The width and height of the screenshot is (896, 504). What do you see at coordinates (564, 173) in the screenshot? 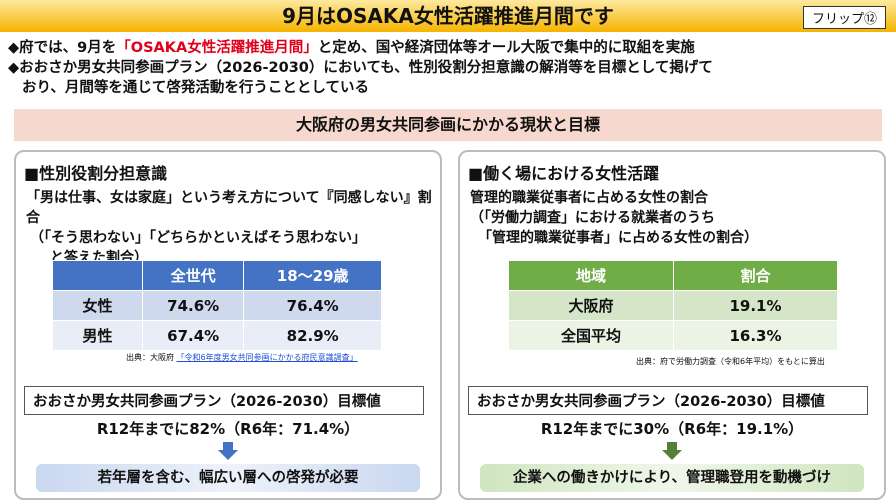
I see `heading: ■働く場における女性活躍` at bounding box center [564, 173].